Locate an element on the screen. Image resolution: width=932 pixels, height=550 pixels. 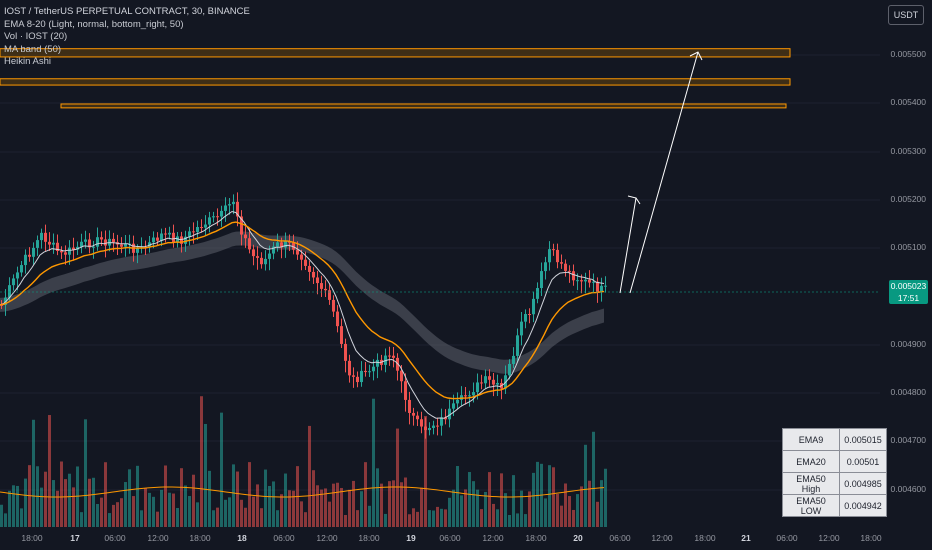
time-tick-label: 18:00 is located at coordinates (32, 538).